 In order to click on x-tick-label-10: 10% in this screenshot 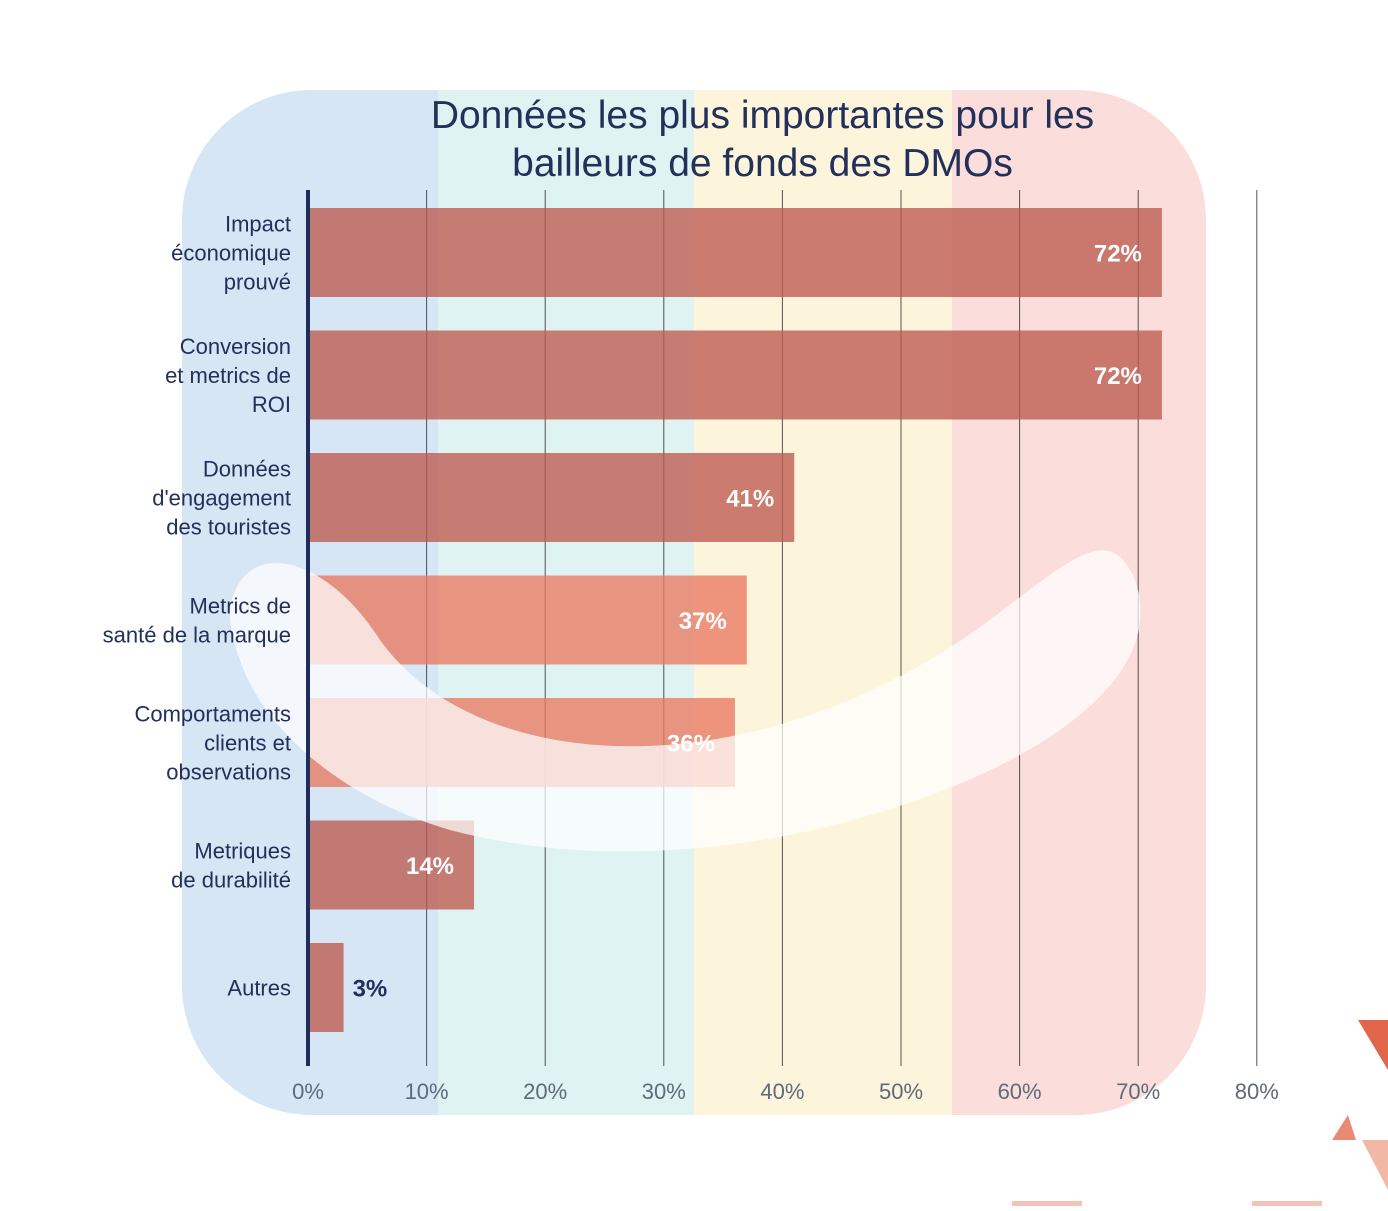, I will do `click(427, 1091)`.